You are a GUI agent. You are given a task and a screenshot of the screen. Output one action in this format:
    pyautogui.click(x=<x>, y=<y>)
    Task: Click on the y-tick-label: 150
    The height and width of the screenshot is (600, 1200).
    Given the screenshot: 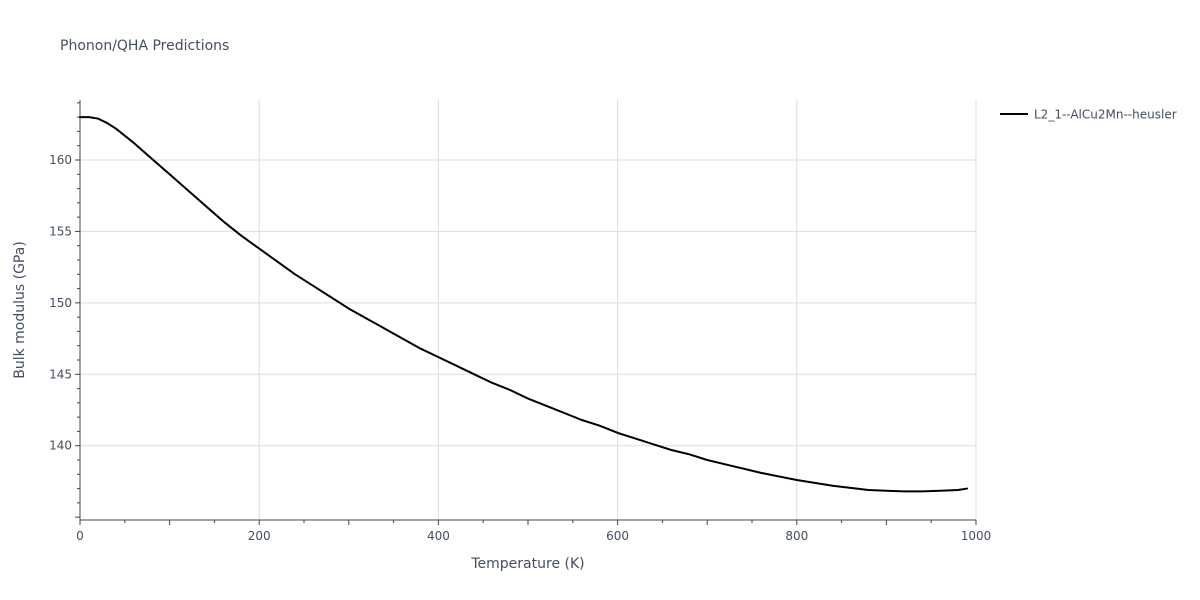 What is the action you would take?
    pyautogui.click(x=60, y=303)
    